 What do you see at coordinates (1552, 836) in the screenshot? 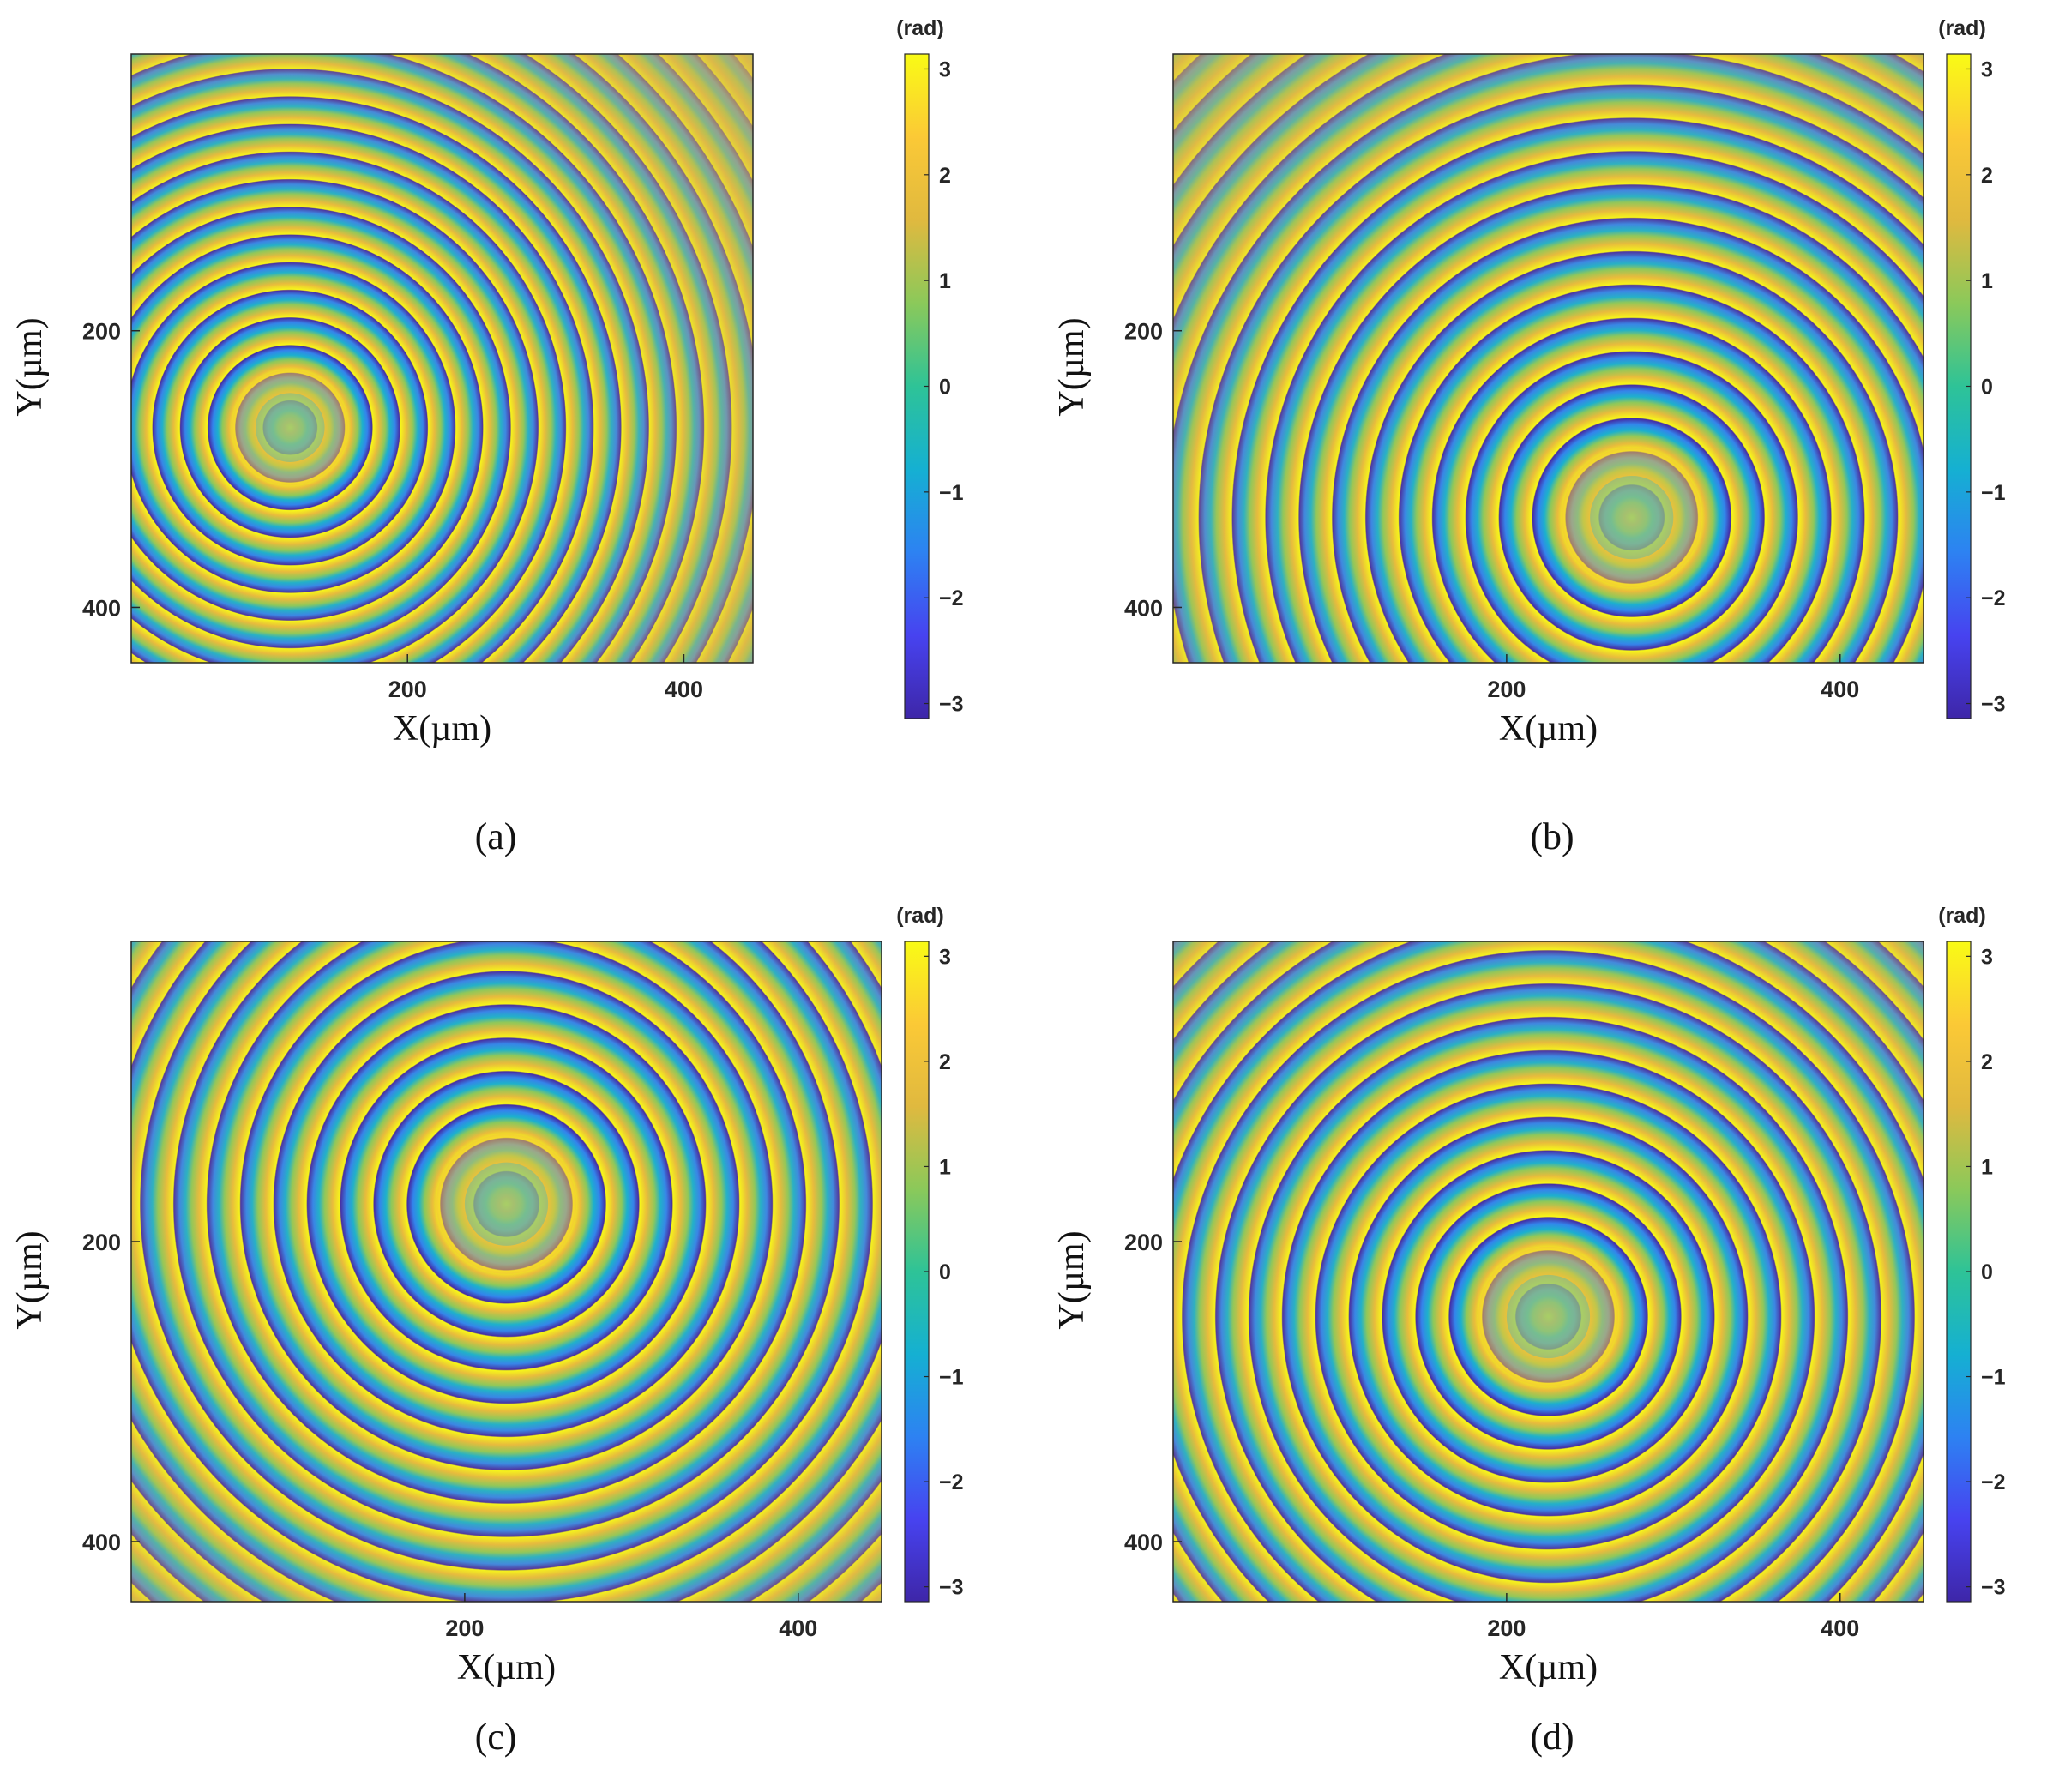
I see `panel-label: (b)` at bounding box center [1552, 836].